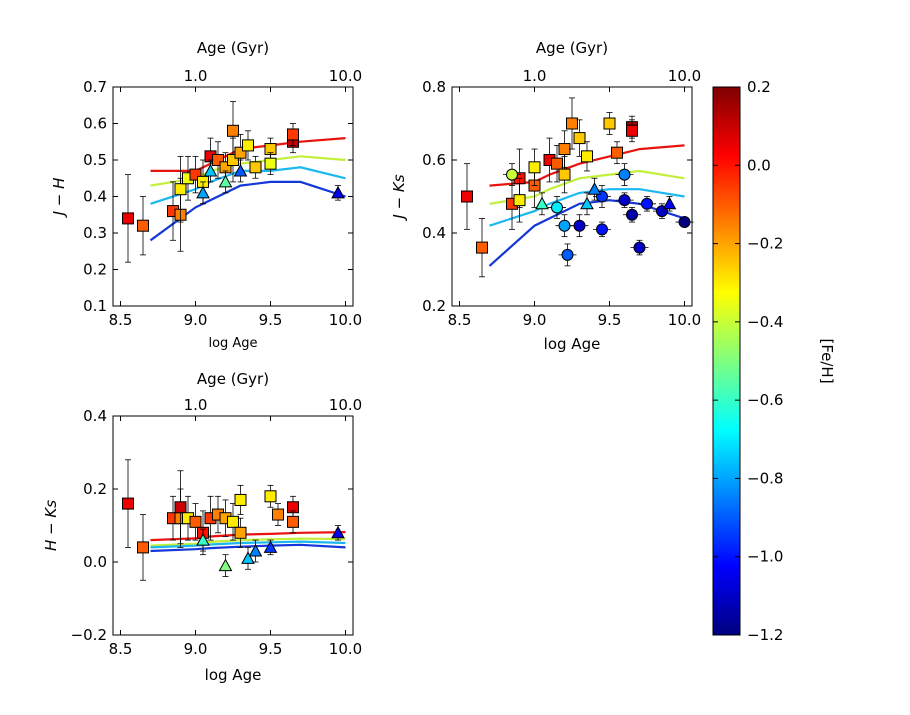  What do you see at coordinates (232, 343) in the screenshot?
I see `x-axis-label-j-h: log Age` at bounding box center [232, 343].